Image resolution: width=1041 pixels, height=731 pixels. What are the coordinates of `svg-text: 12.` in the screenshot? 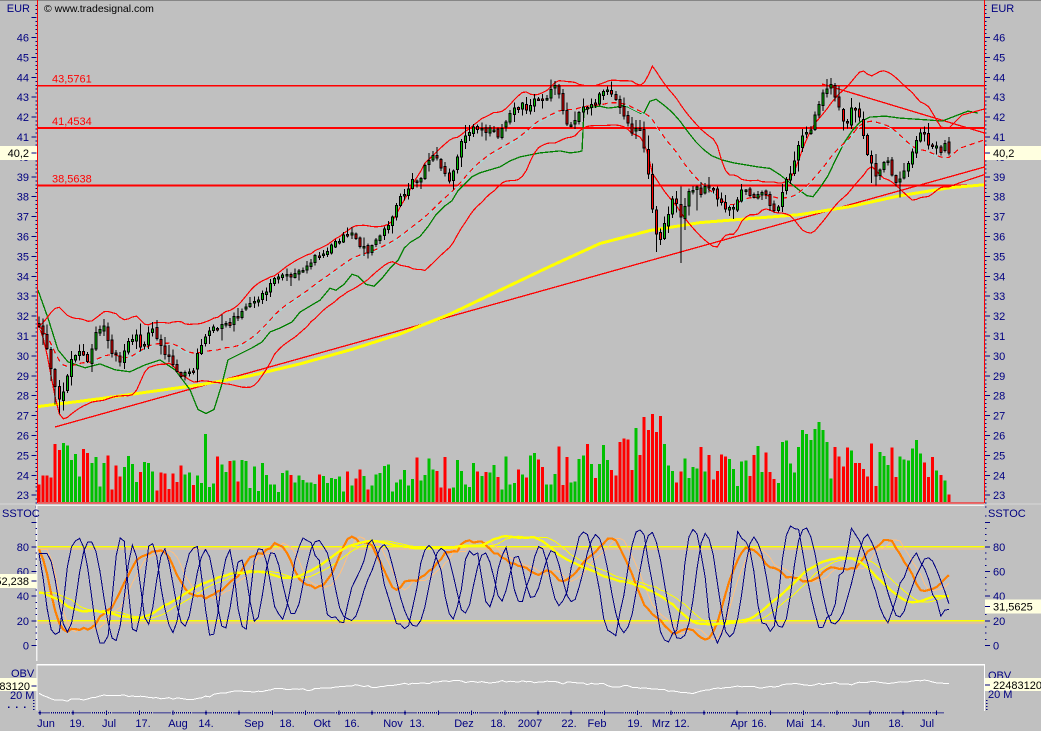 It's located at (681, 724).